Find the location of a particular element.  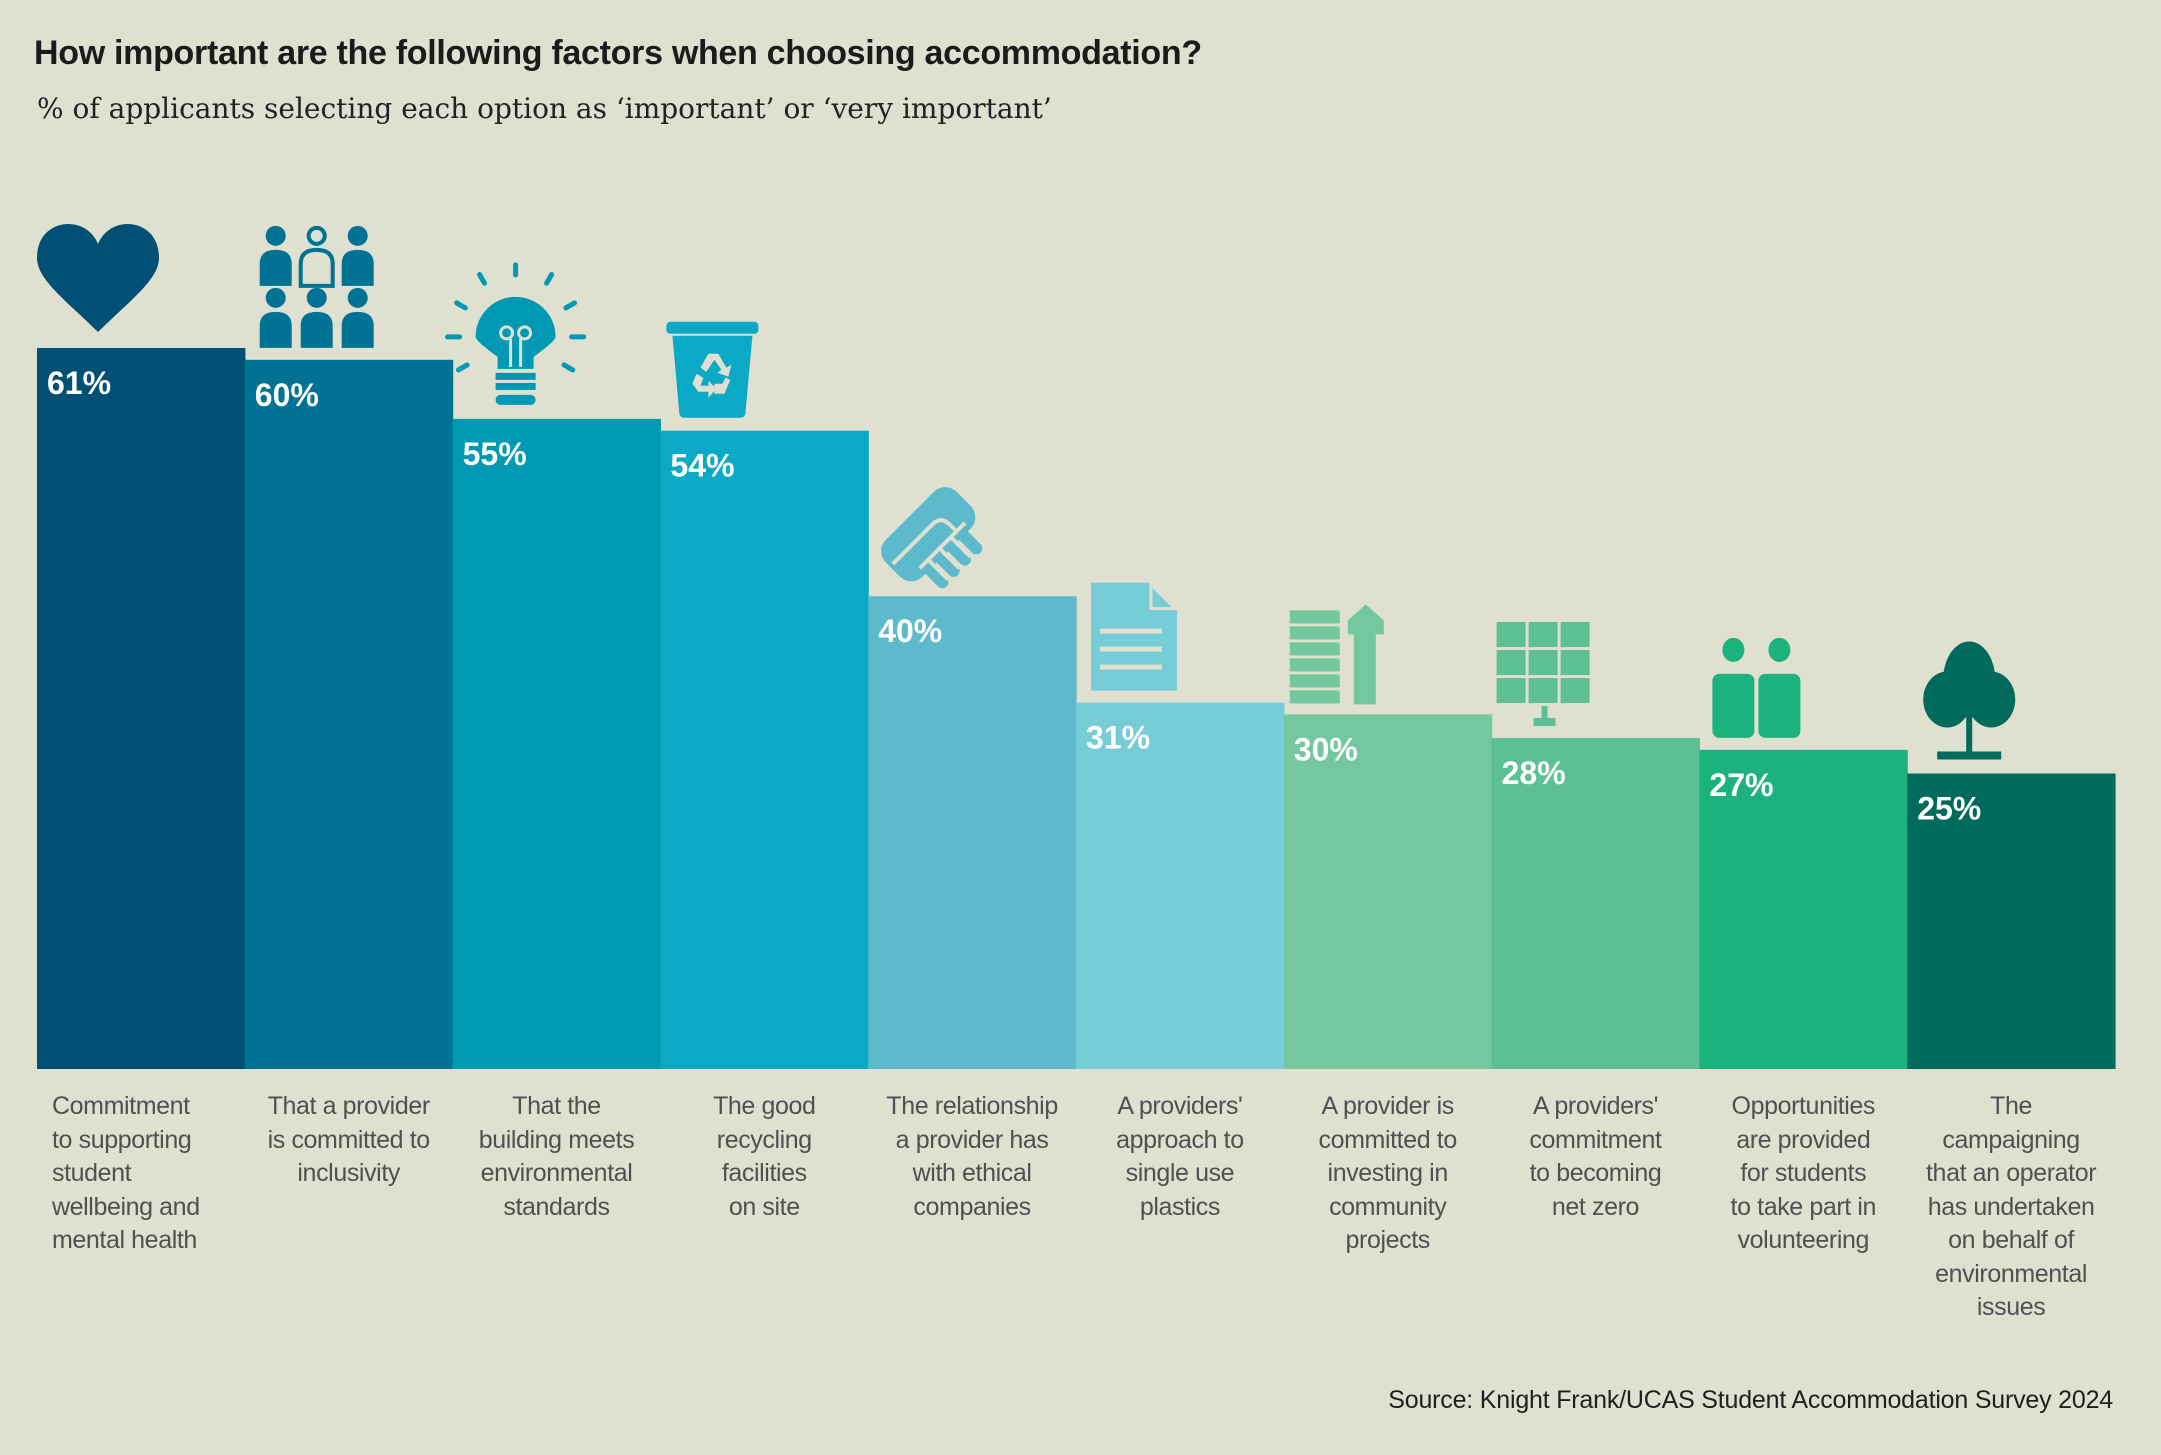

category-label-line: Commitment is located at coordinates (121, 1106).